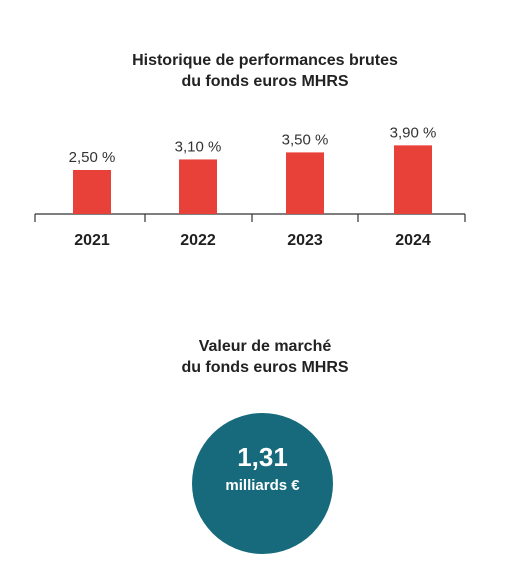 This screenshot has height=583, width=530. What do you see at coordinates (265, 81) in the screenshot?
I see `chart-title-line-2: du fonds euros MHRS` at bounding box center [265, 81].